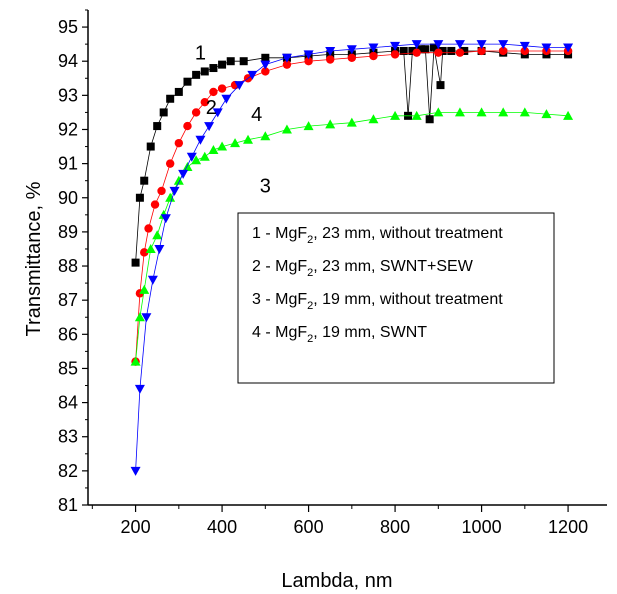 This screenshot has width=617, height=594. What do you see at coordinates (336, 581) in the screenshot?
I see `x-axis-title: Lambda, nm` at bounding box center [336, 581].